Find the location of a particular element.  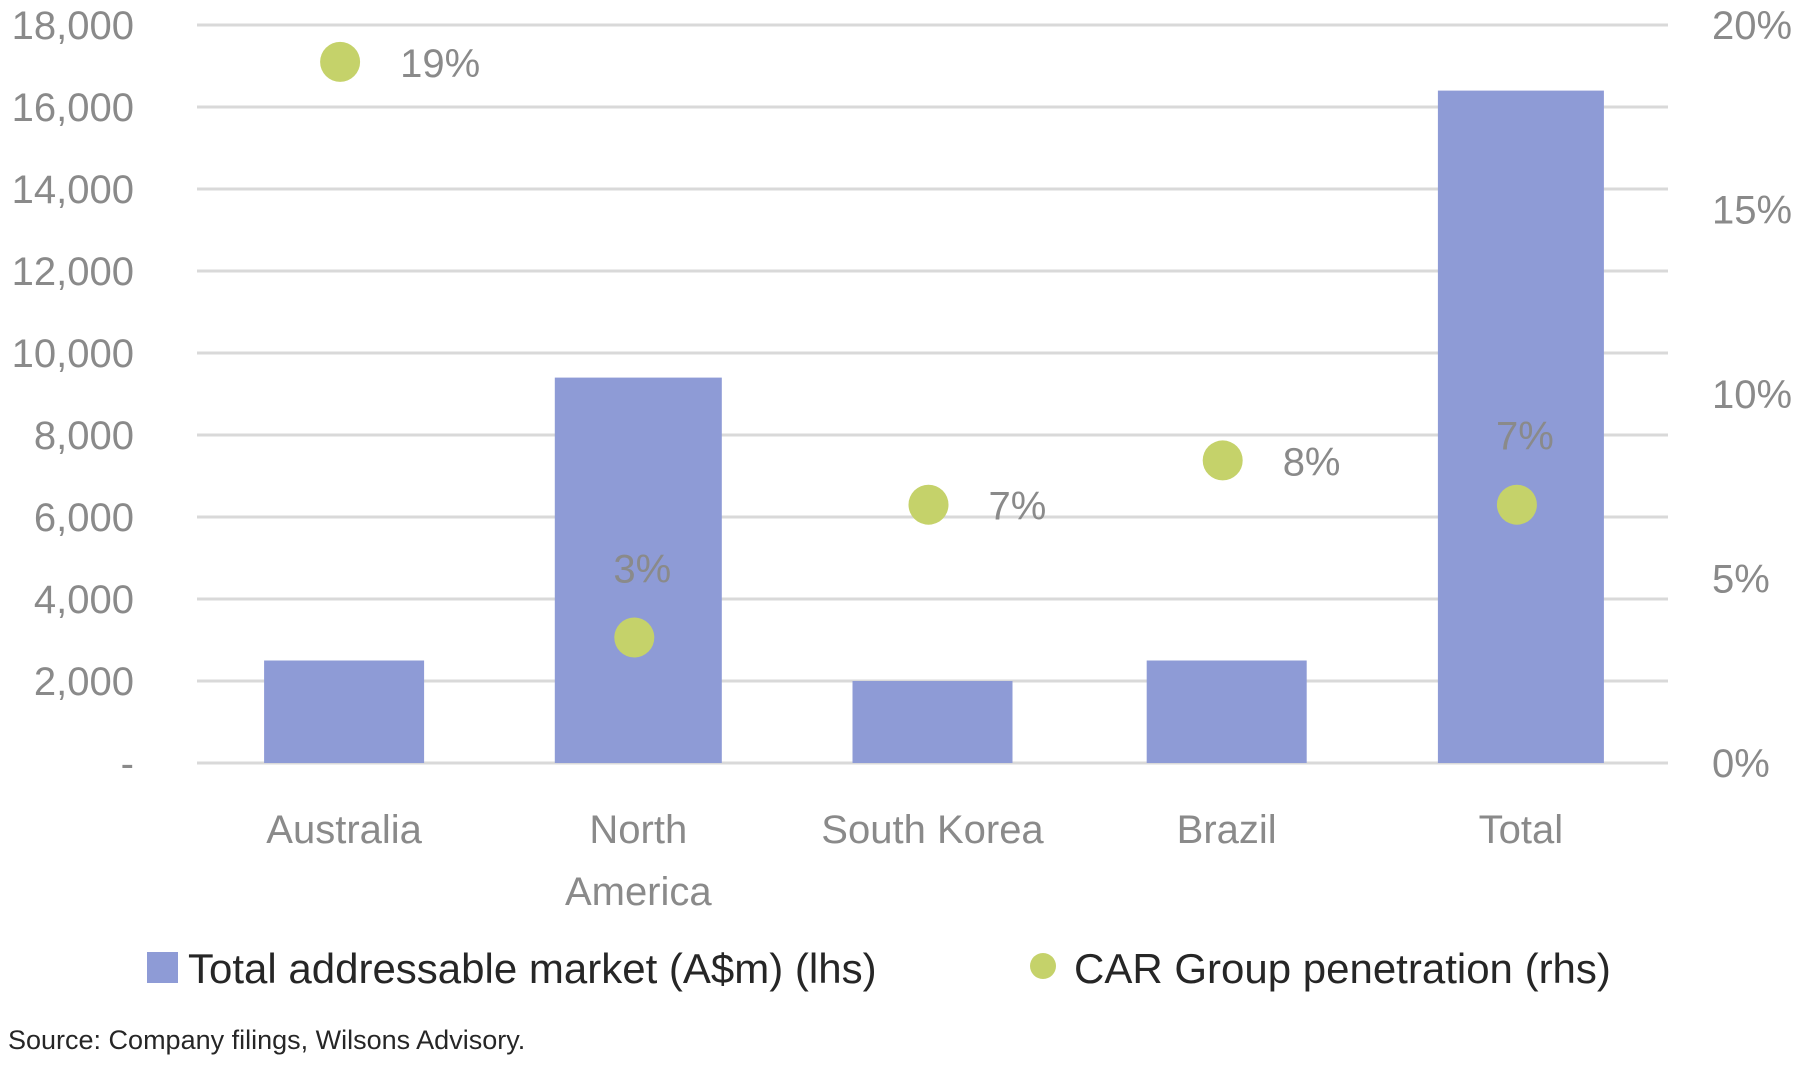

category-label: Australia is located at coordinates (344, 830).